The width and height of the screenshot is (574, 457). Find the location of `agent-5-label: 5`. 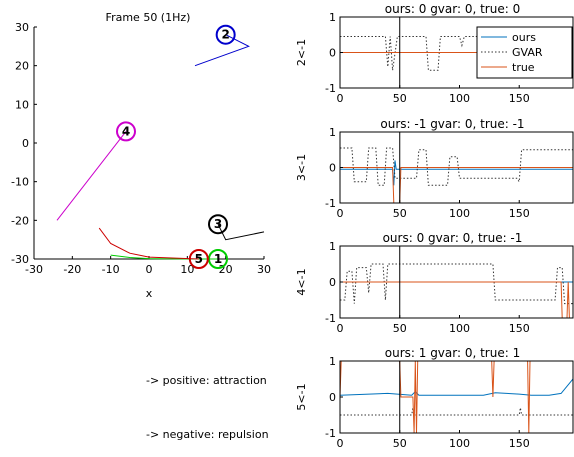

agent-5-label: 5 is located at coordinates (199, 259).